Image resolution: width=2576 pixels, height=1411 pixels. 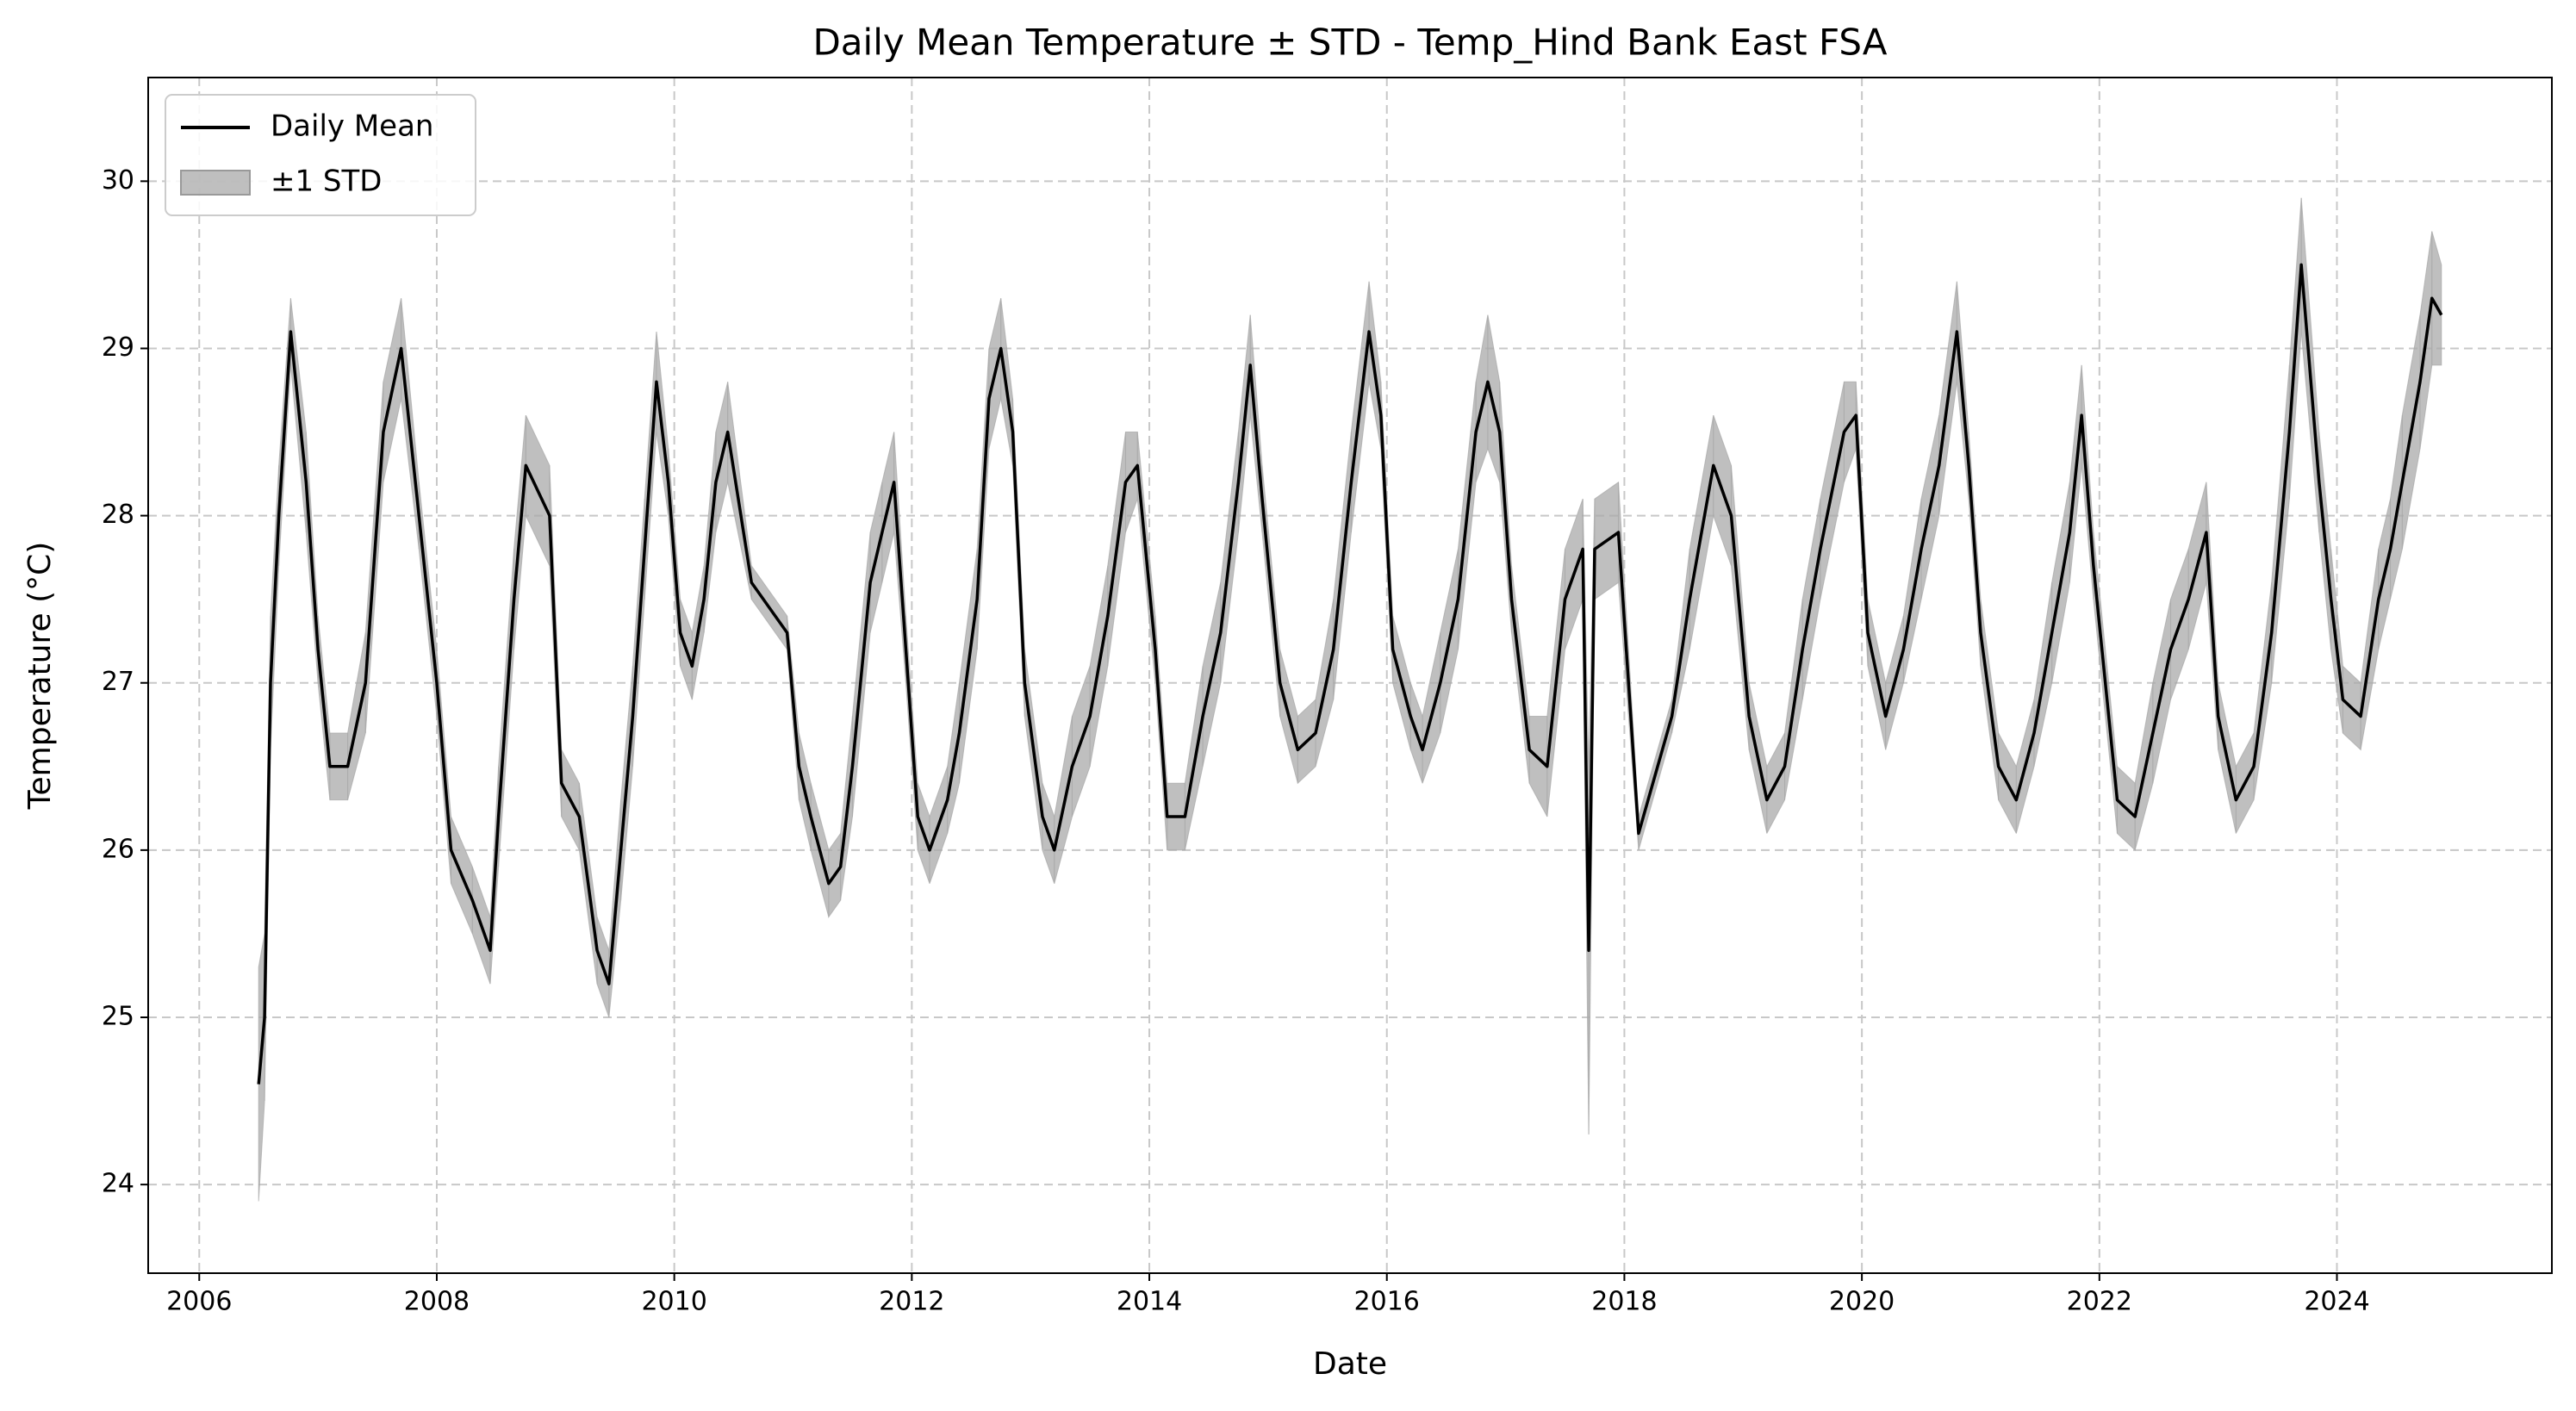 What do you see at coordinates (912, 1302) in the screenshot?
I see `x-tick-label: 2012` at bounding box center [912, 1302].